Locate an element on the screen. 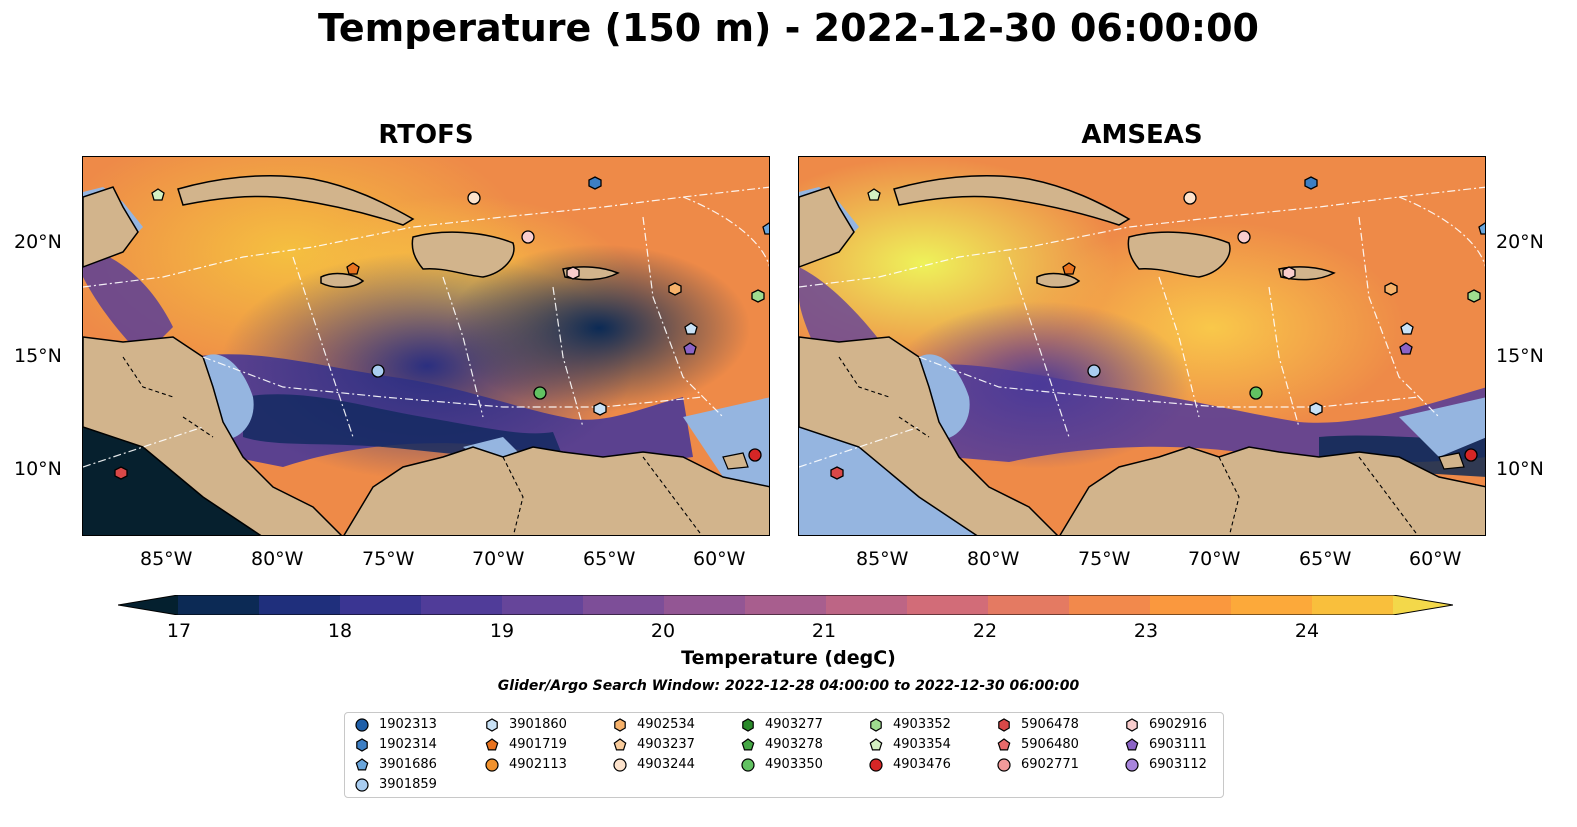 This screenshot has width=1577, height=827. lon-label-85w-left: 85°W is located at coordinates (166, 559).